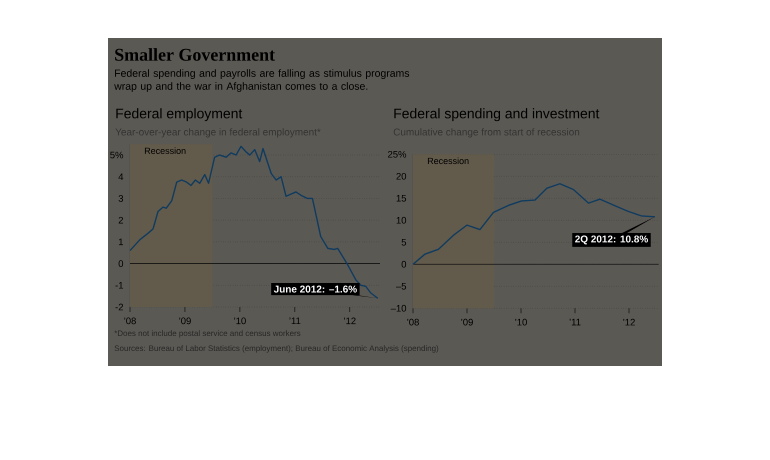  Describe the element at coordinates (262, 80) in the screenshot. I see `text: Federal spending and payrolls are falling as stimulus programs wrap up and the war in Afghanistan comes to a close.` at that location.